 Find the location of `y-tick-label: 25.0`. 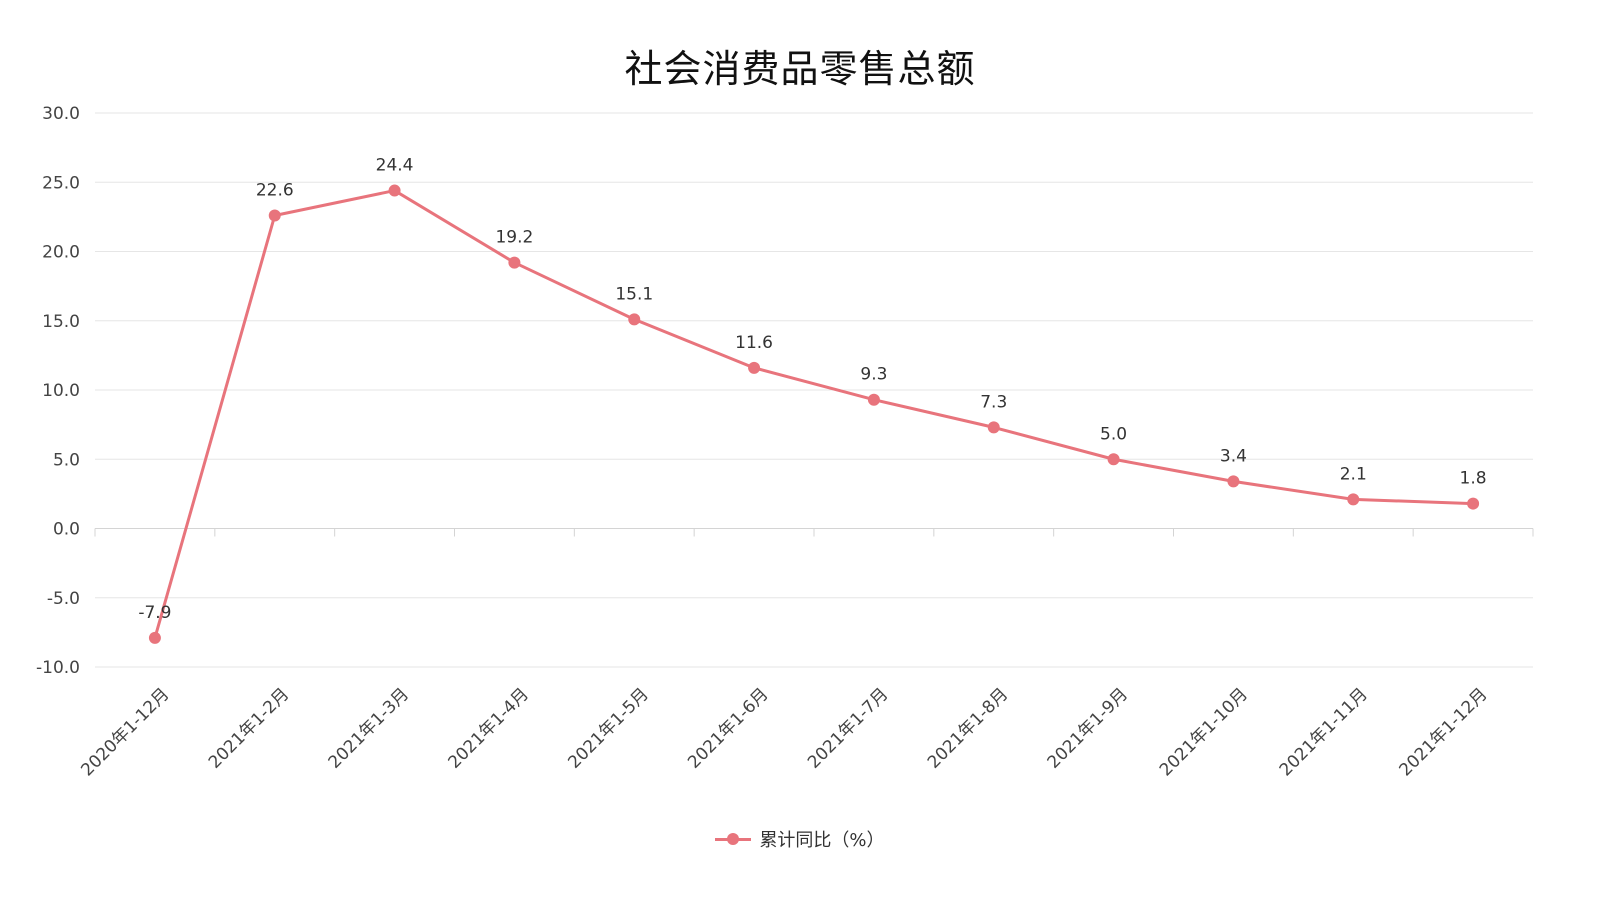

y-tick-label: 25.0 is located at coordinates (61, 183).